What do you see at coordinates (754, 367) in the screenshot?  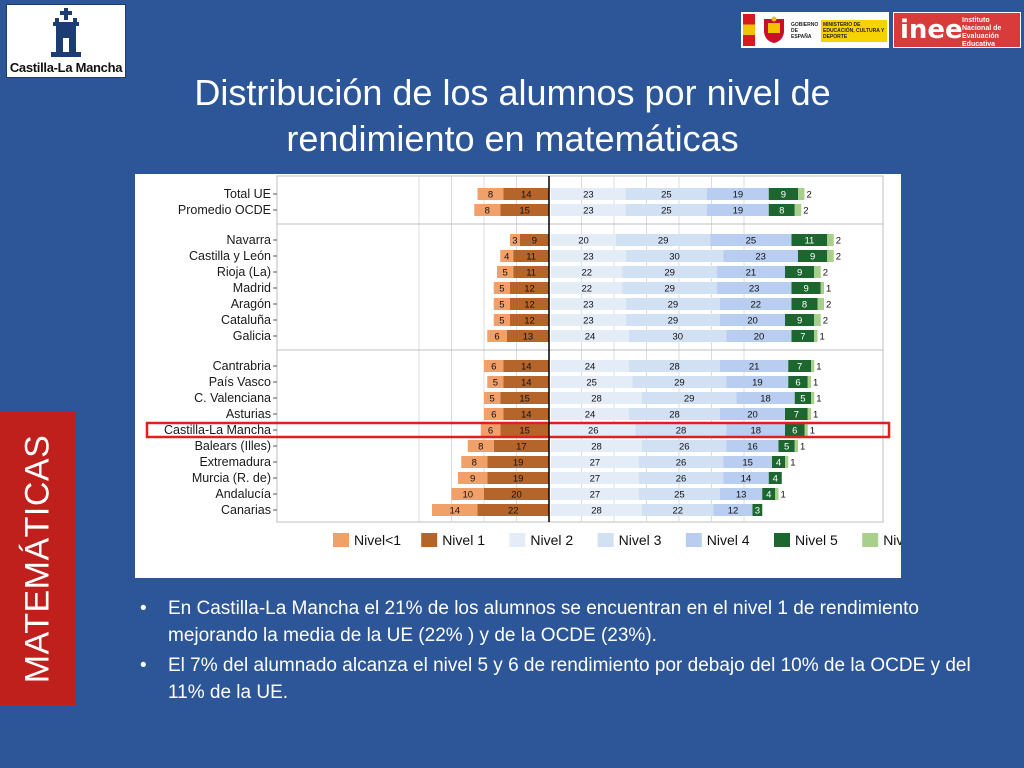 I see `bar-value-label: 21` at bounding box center [754, 367].